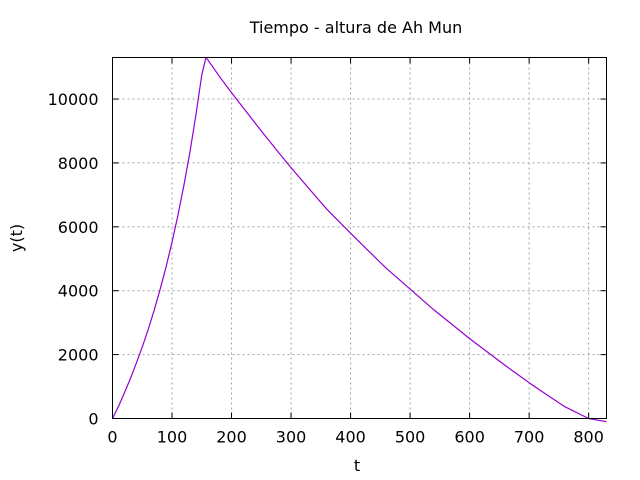 The height and width of the screenshot is (480, 640). Describe the element at coordinates (469, 437) in the screenshot. I see `x-tick-label: 600` at that location.